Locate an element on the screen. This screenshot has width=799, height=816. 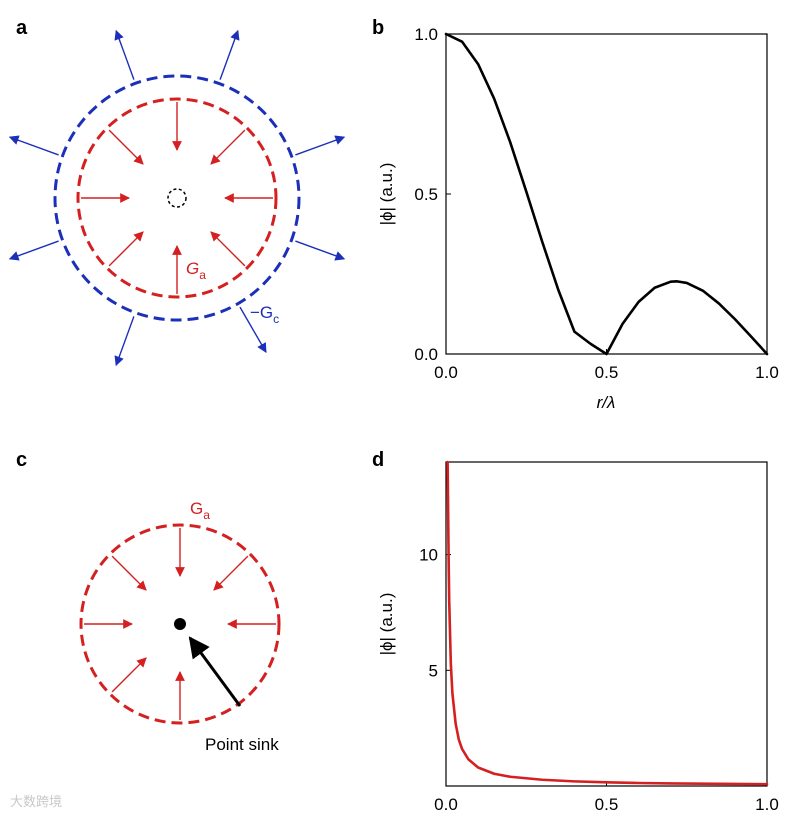
y-tick-label: 5 is located at coordinates (433, 670).